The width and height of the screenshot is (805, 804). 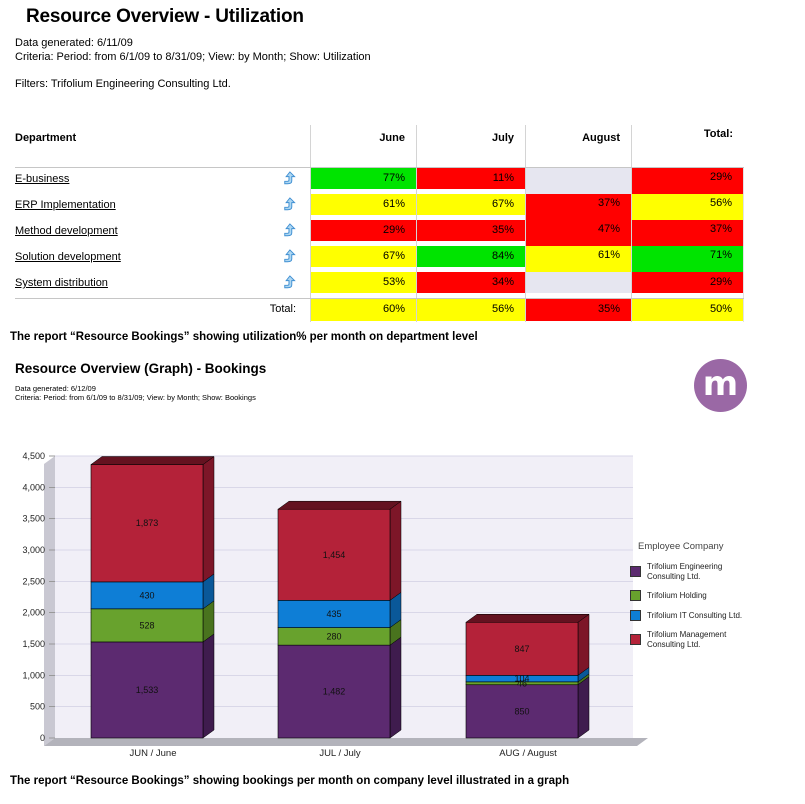 What do you see at coordinates (471, 178) in the screenshot?
I see `utilization-value: 11%` at bounding box center [471, 178].